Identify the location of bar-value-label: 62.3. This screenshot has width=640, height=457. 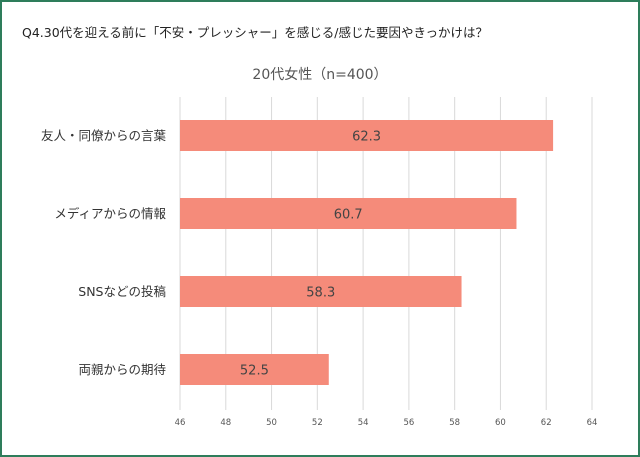
(366, 137).